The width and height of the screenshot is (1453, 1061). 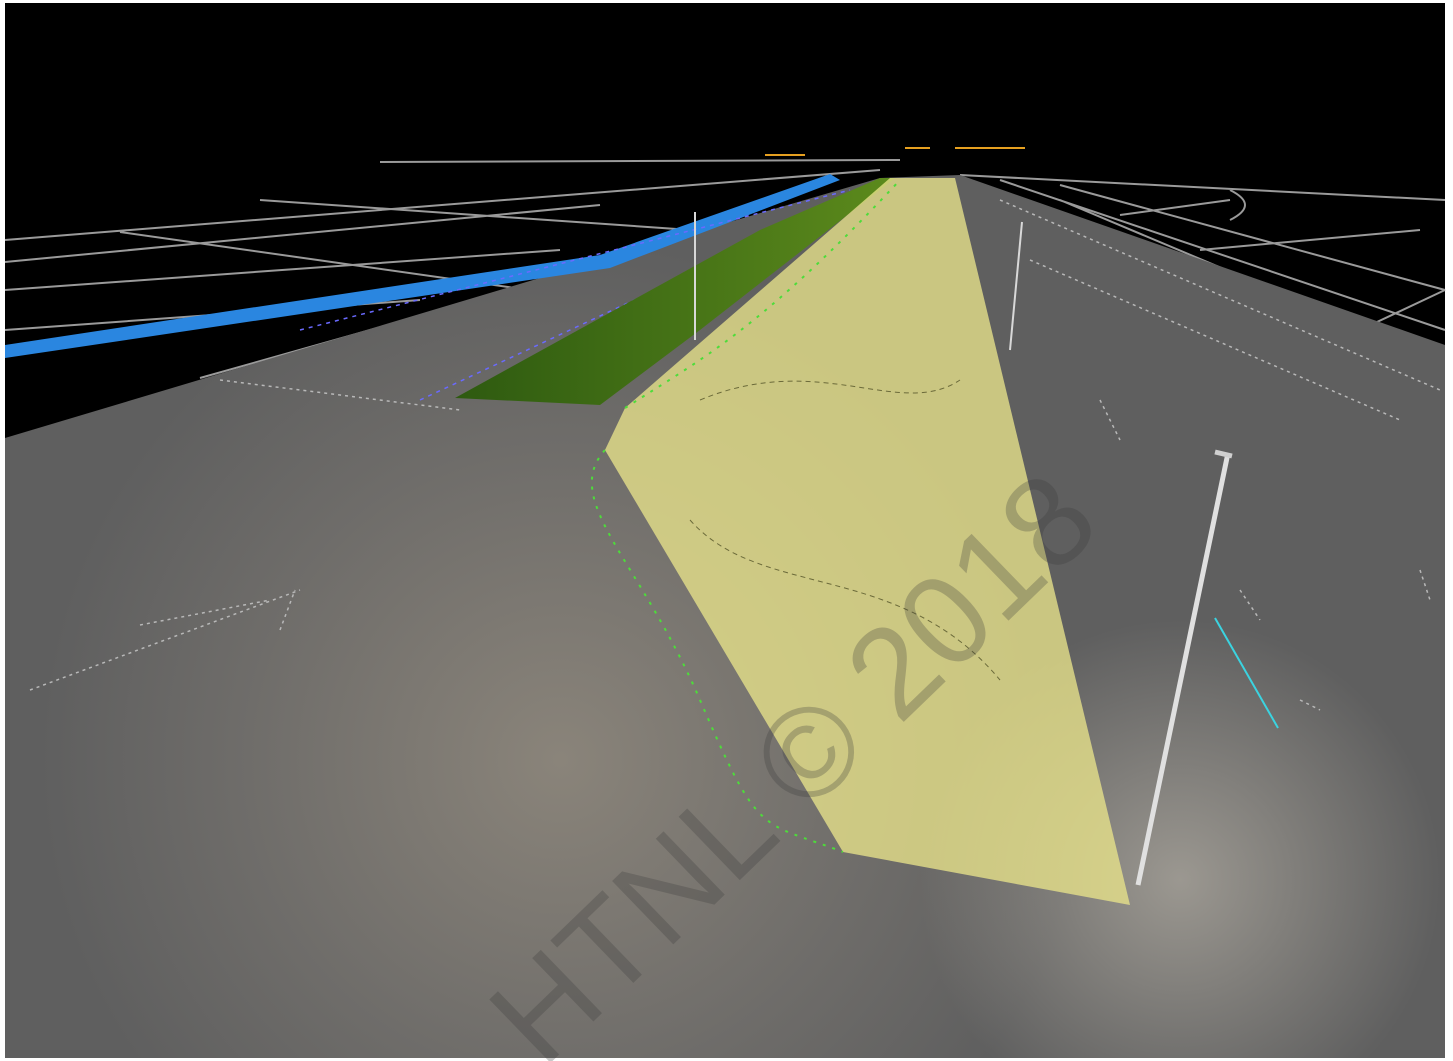 I want to click on cyan-line, so click(x=1246, y=673).